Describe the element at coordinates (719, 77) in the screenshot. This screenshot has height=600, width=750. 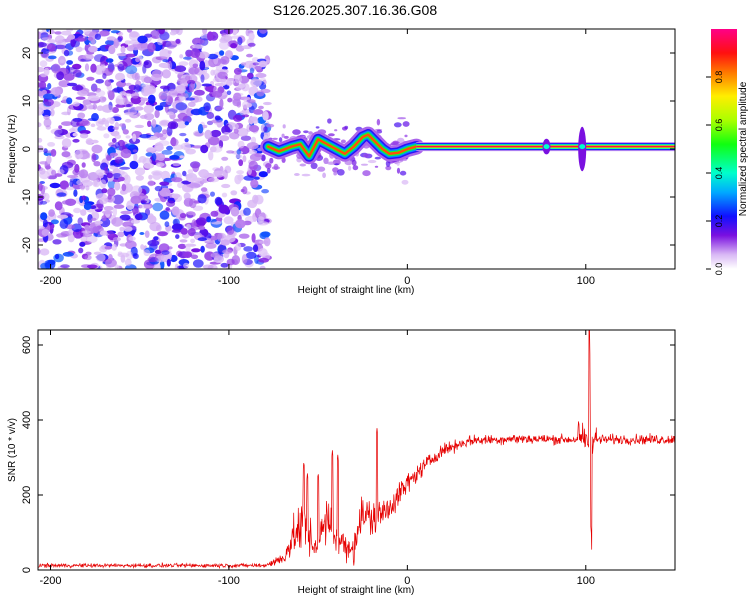
I see `colorbar-tick-label: 0.8` at that location.